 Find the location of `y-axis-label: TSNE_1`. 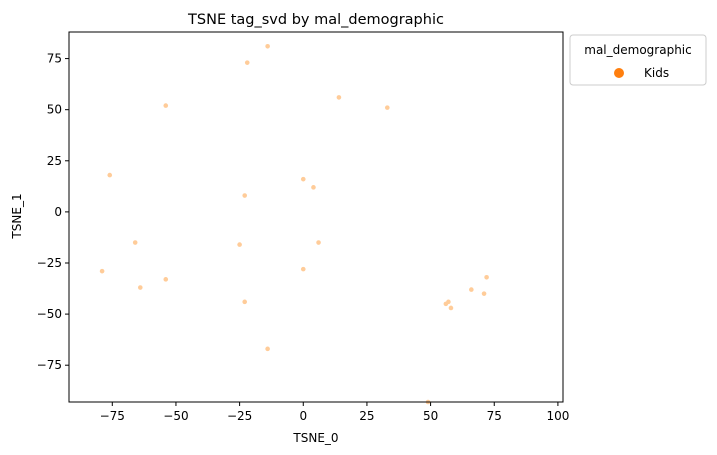

y-axis-label: TSNE_1 is located at coordinates (17, 216).